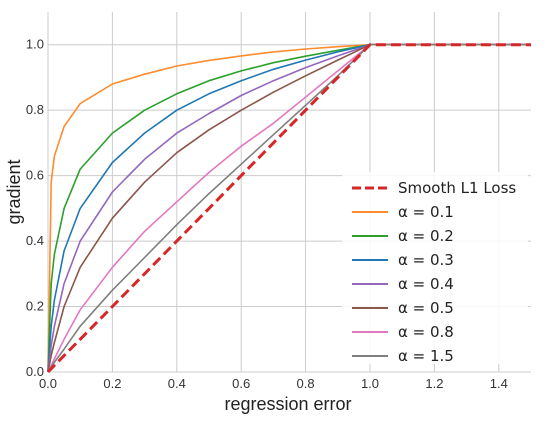 The width and height of the screenshot is (547, 423). What do you see at coordinates (35, 208) in the screenshot?
I see `y-tick-labels: 0.0 0.2 0.4 0.6 0.8 1.0` at bounding box center [35, 208].